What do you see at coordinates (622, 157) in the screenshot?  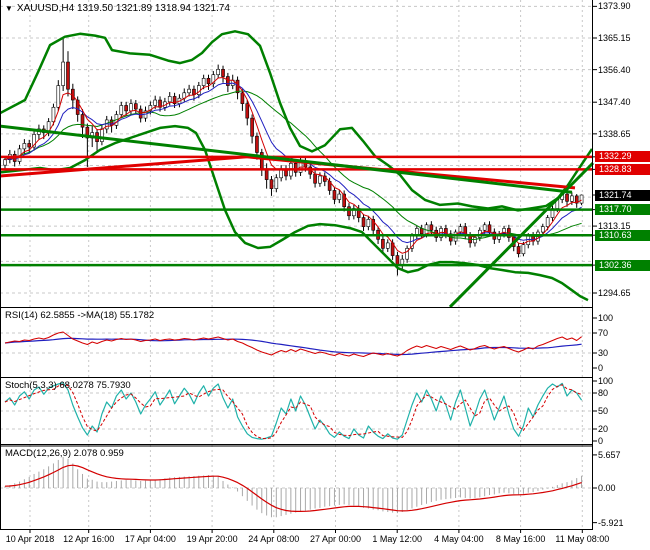 I see `price-badge: 1332.29` at bounding box center [622, 157].